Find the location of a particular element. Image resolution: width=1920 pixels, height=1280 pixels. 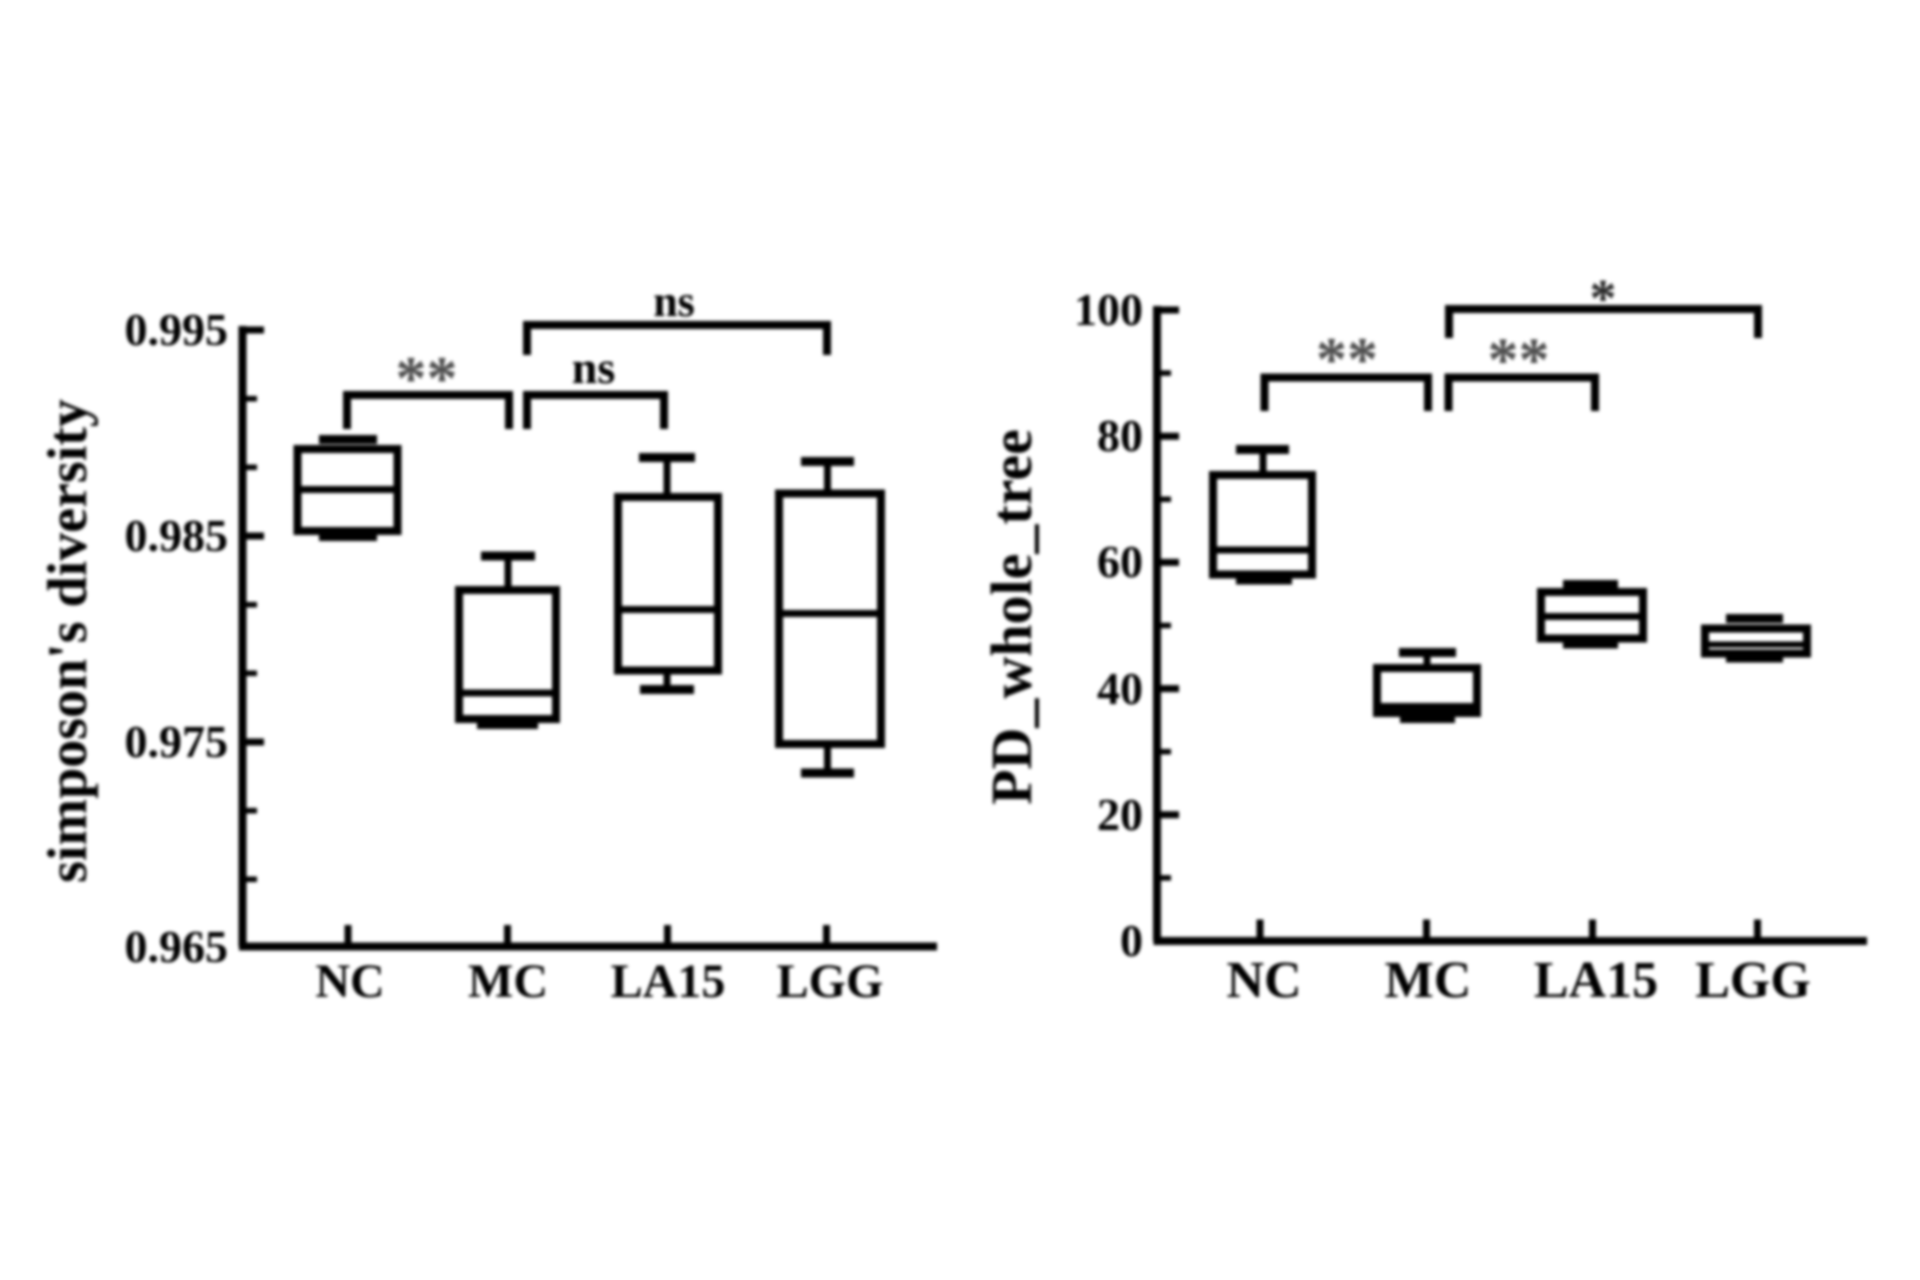

svg-text: 0 is located at coordinates (1131, 940).